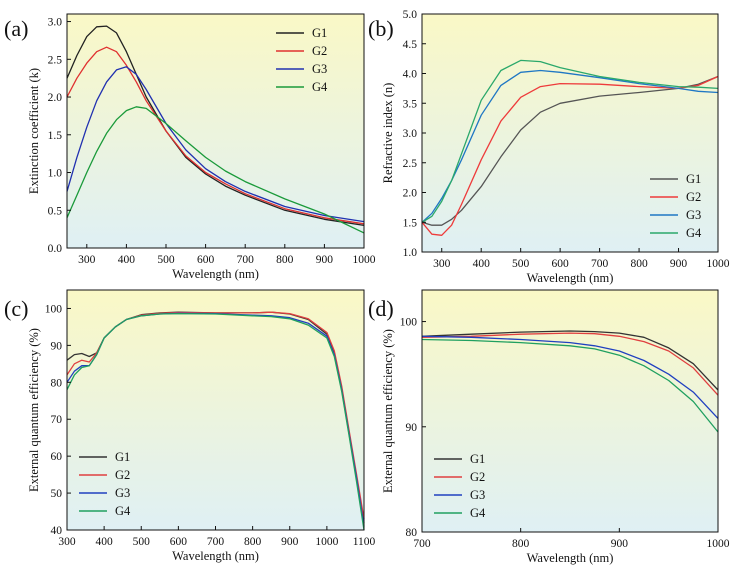  I want to click on panel-label: (a), so click(16, 28).